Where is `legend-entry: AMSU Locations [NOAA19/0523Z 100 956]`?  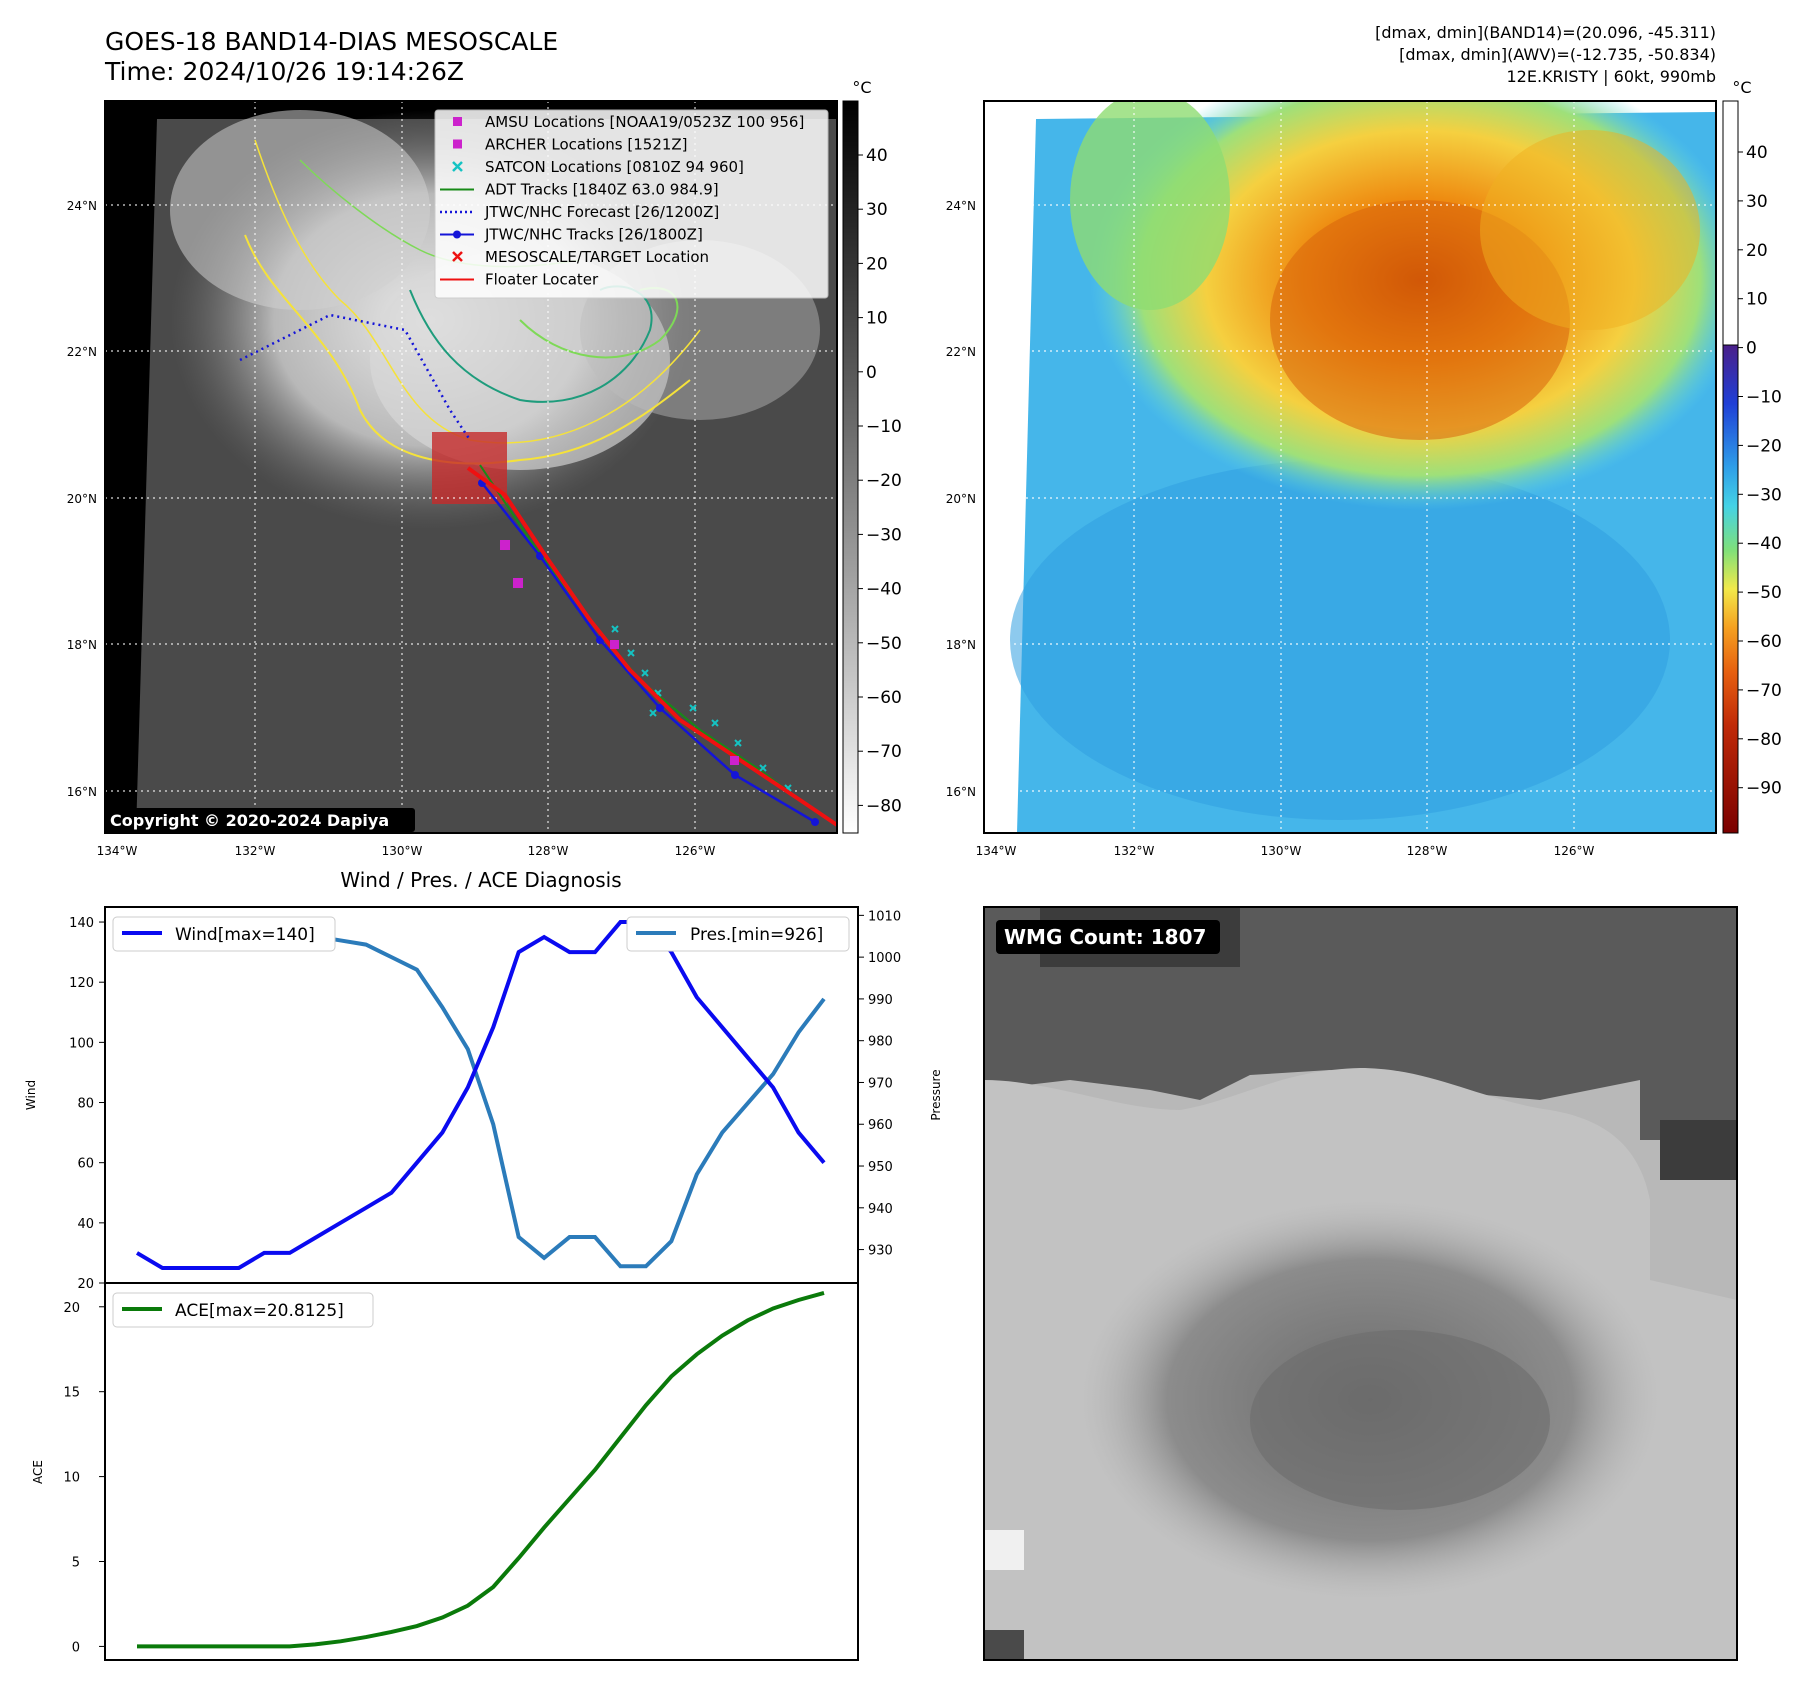
legend-entry: AMSU Locations [NOAA19/0523Z 100 956] is located at coordinates (628, 122).